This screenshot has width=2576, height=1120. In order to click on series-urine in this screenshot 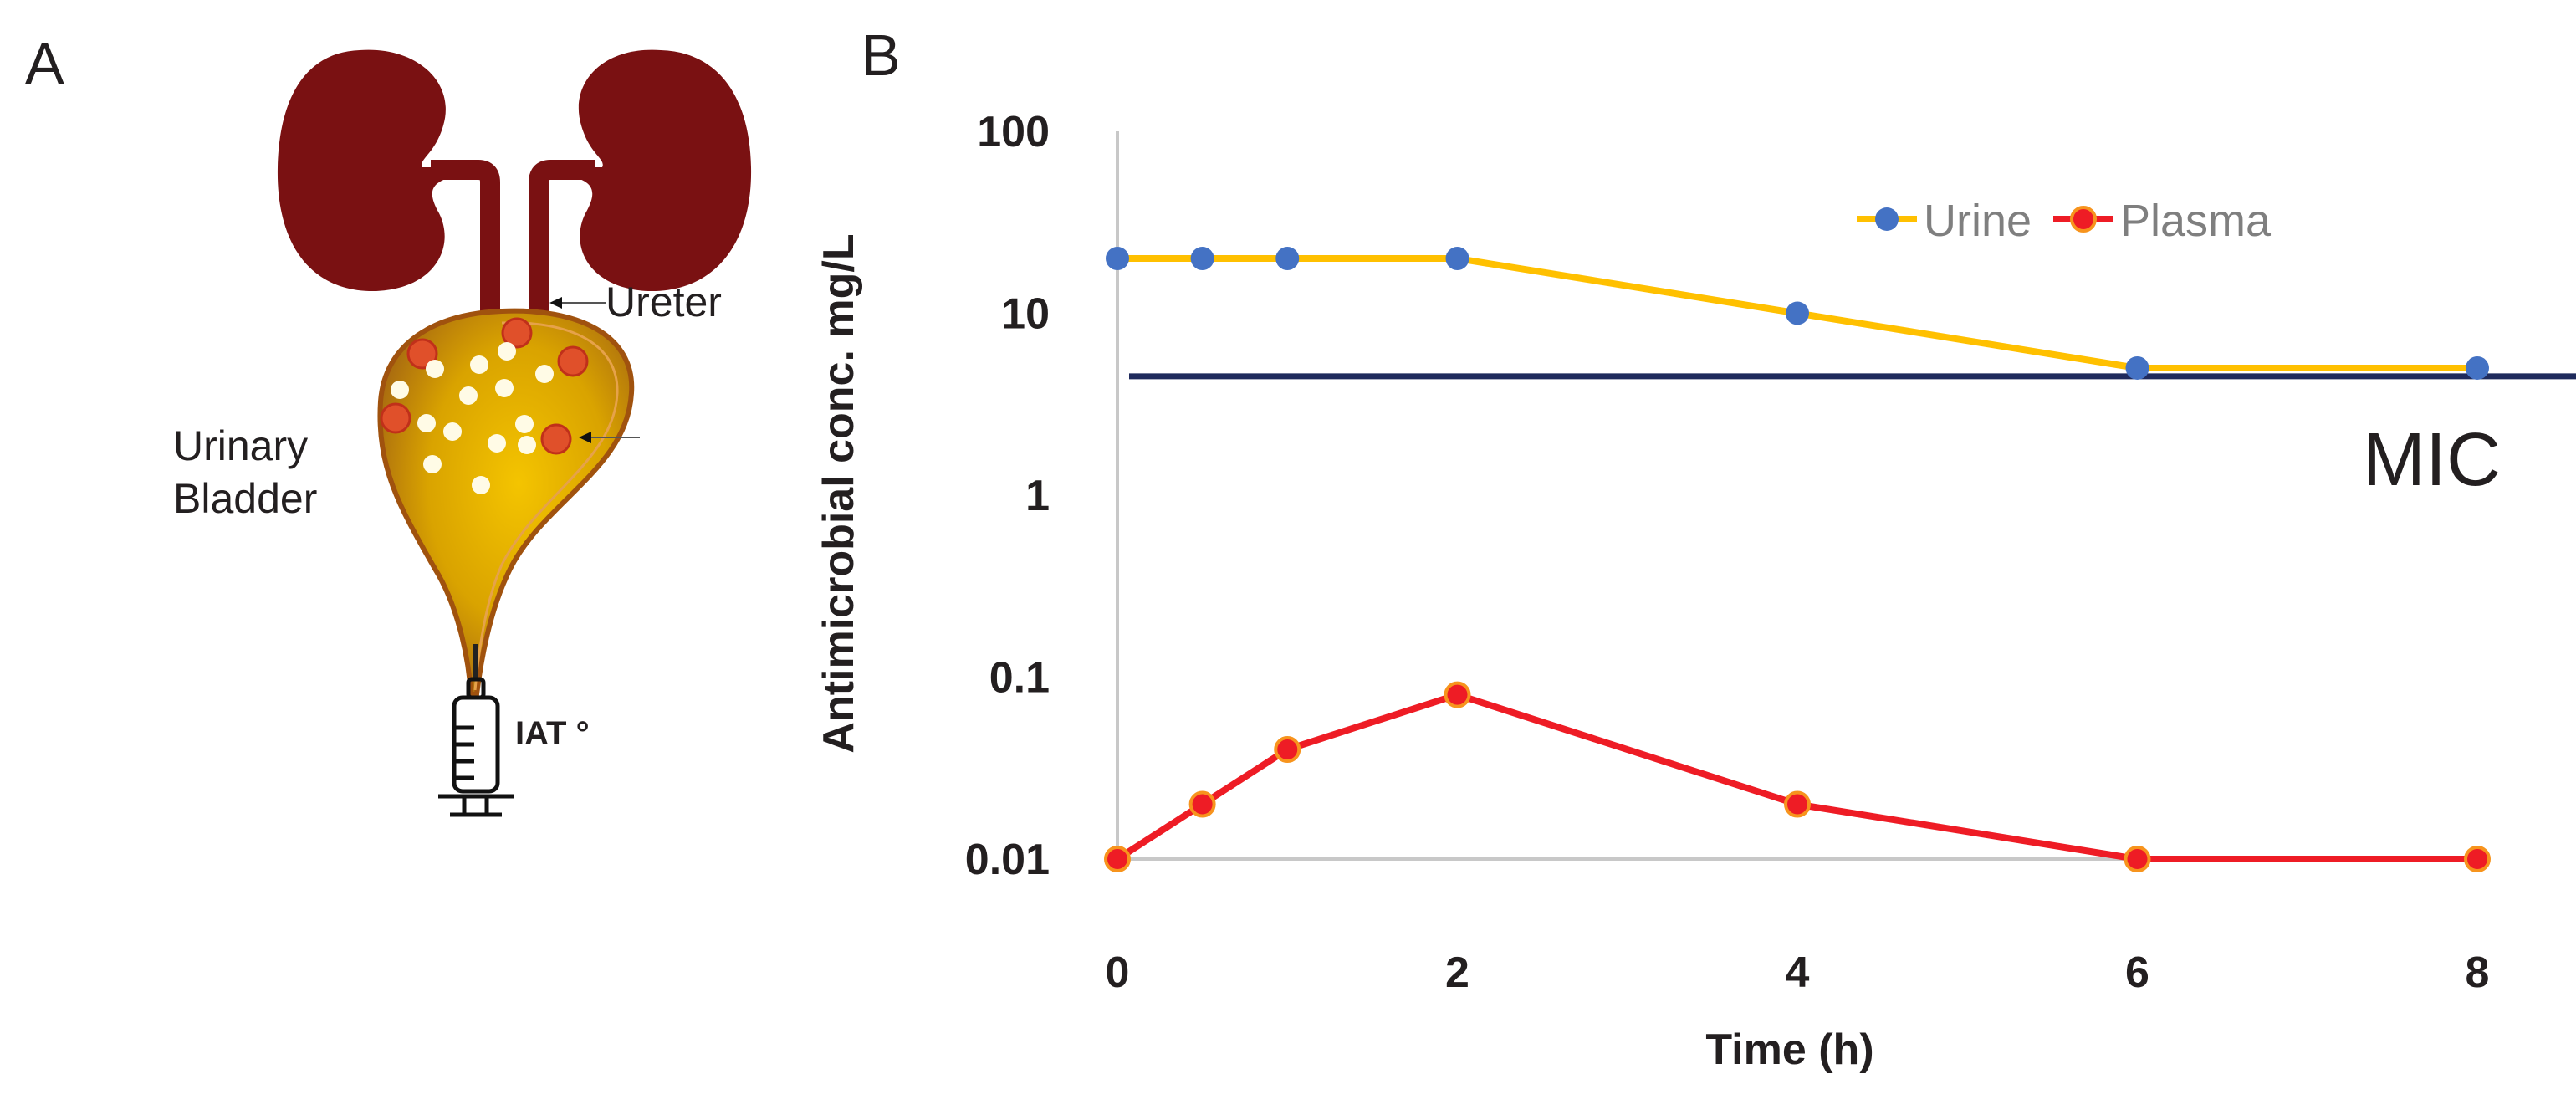, I will do `click(1797, 313)`.